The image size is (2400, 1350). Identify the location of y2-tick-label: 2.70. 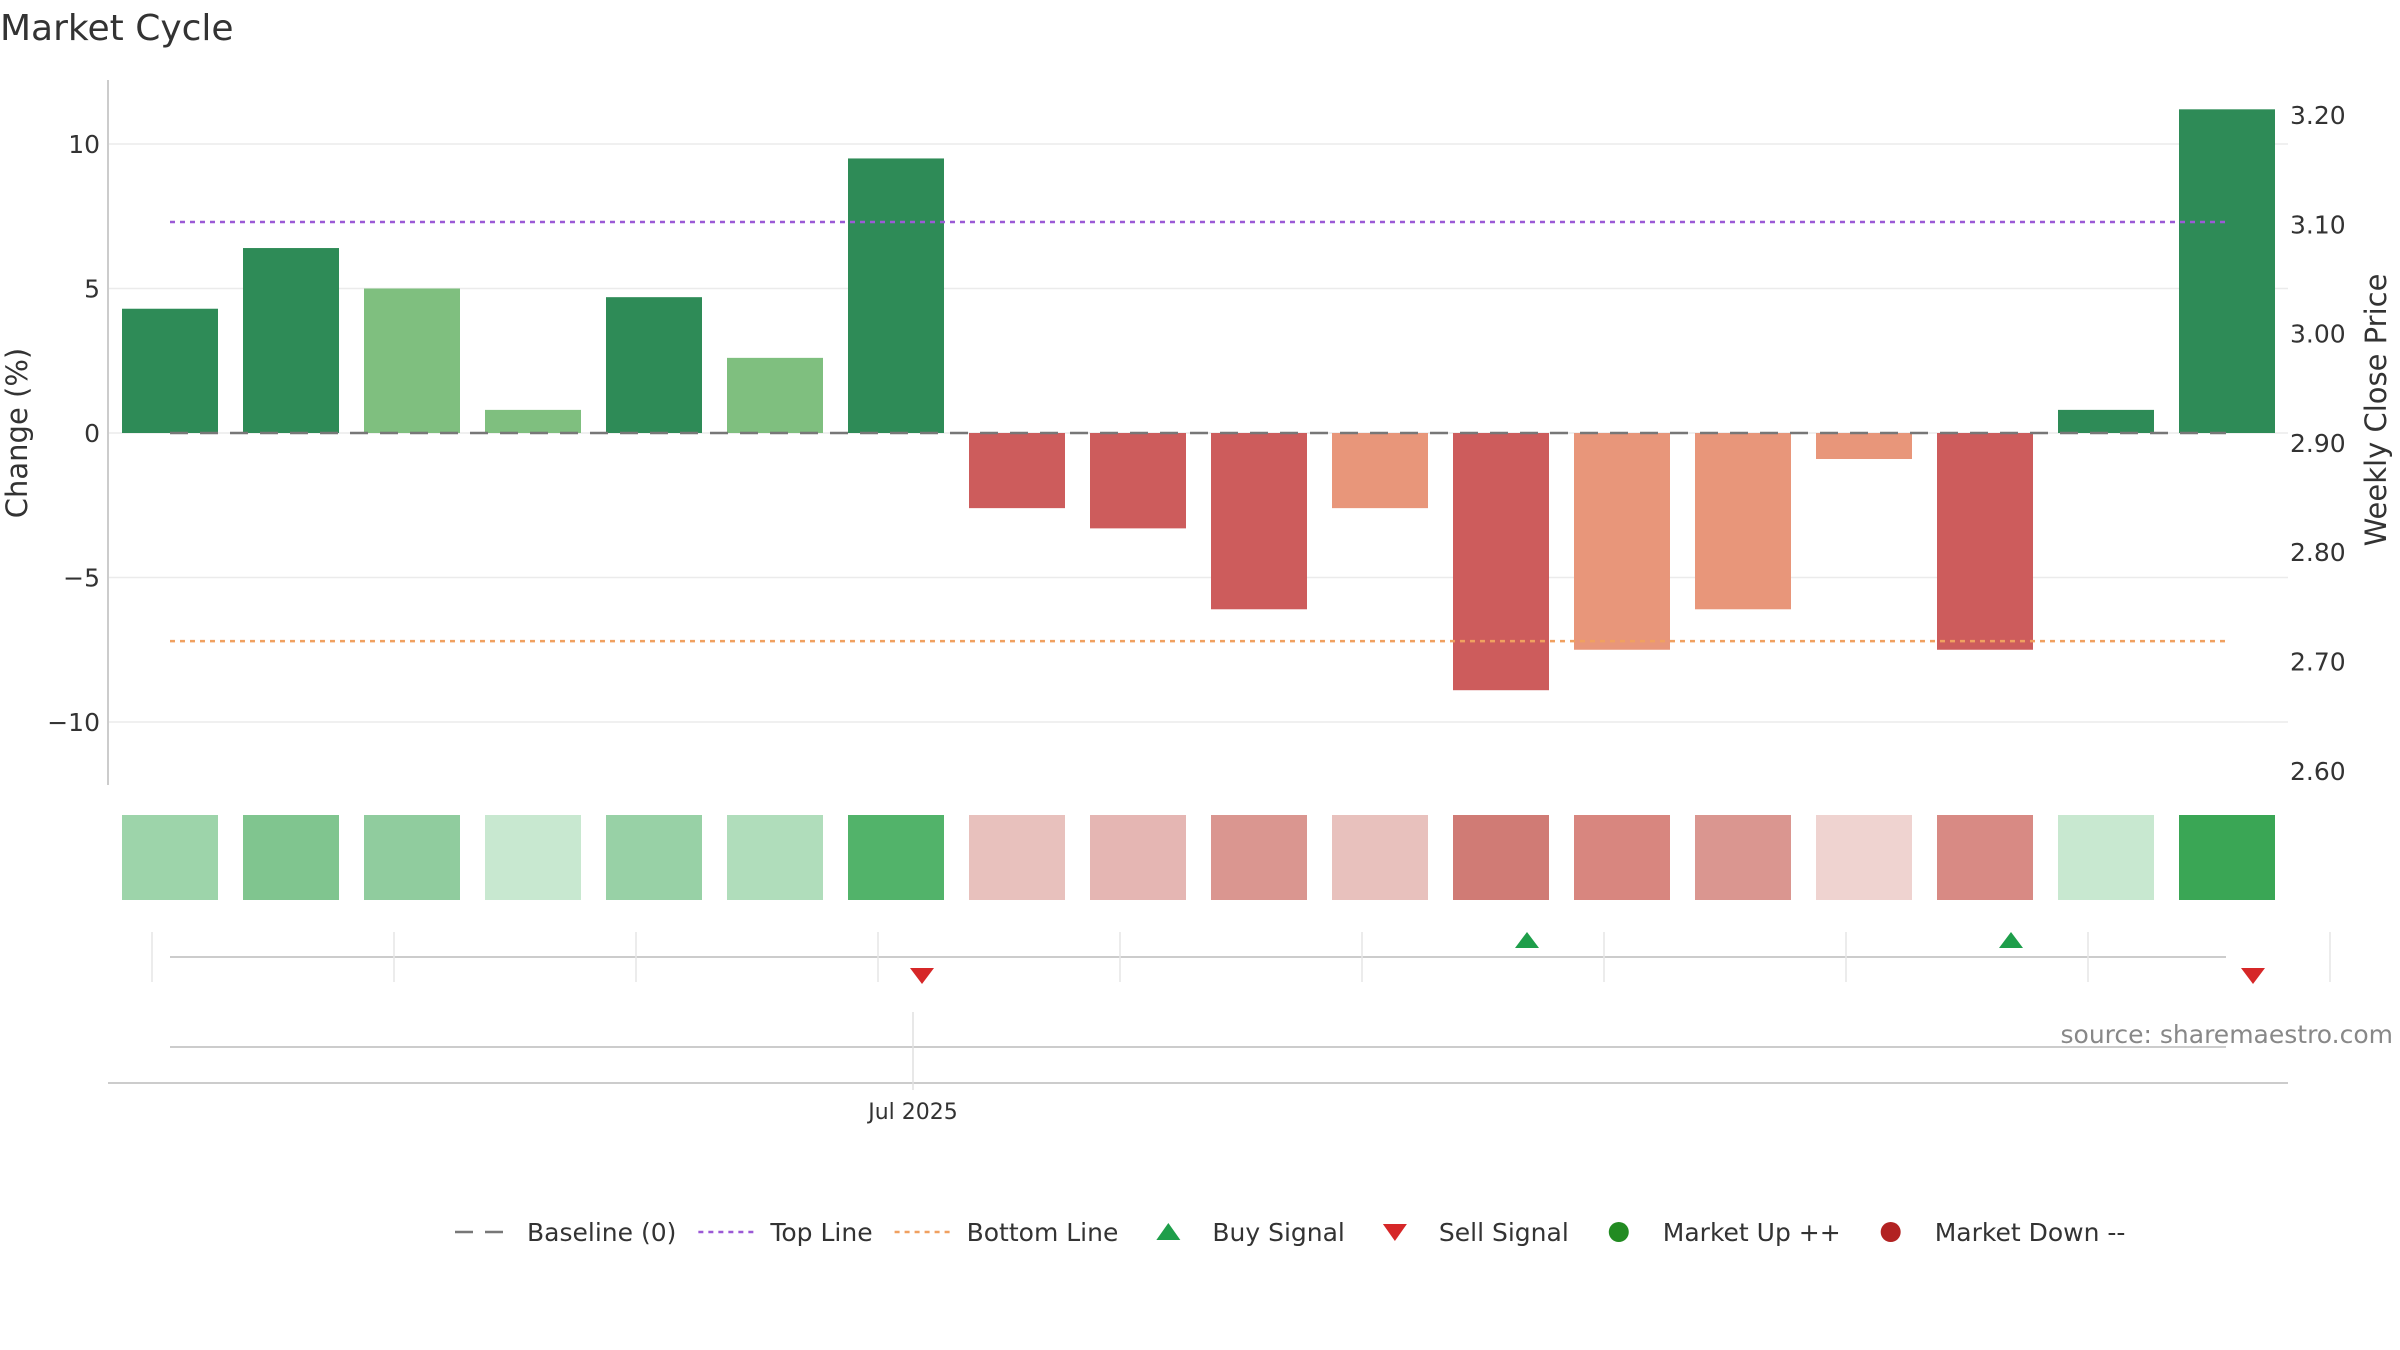
(2318, 662).